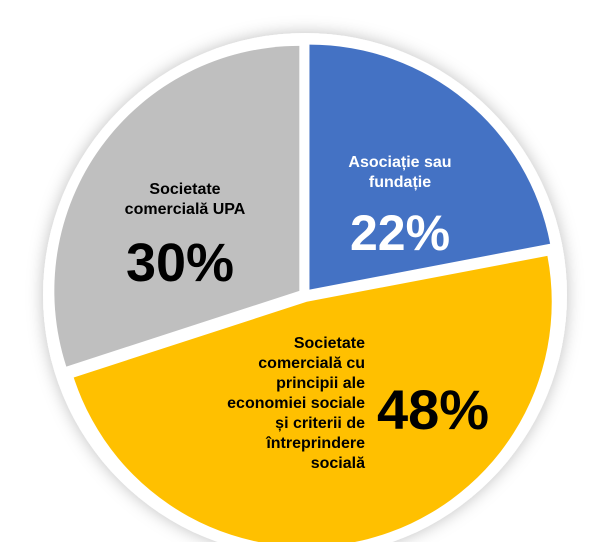 The height and width of the screenshot is (542, 590). Describe the element at coordinates (400, 172) in the screenshot. I see `slice-label: Asociație sau fundație` at that location.